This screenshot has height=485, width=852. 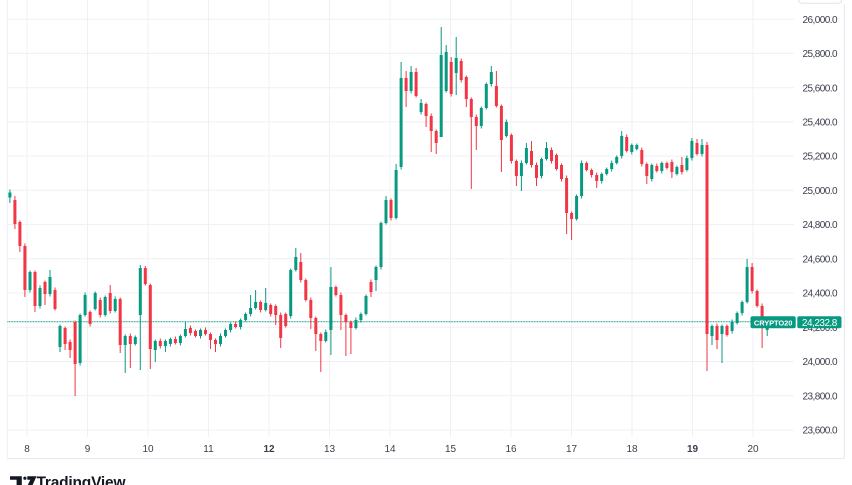 What do you see at coordinates (511, 449) in the screenshot?
I see `svg-text: 16` at bounding box center [511, 449].